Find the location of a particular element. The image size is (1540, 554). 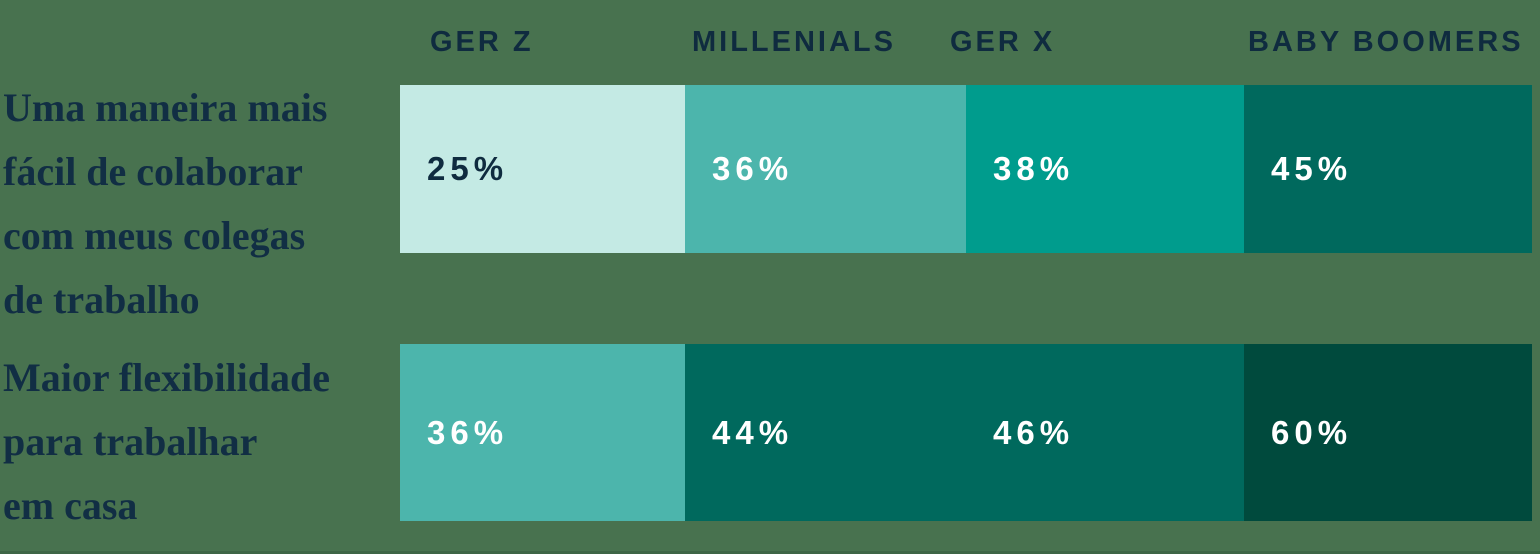

row-label-line: em casa is located at coordinates (70, 505).